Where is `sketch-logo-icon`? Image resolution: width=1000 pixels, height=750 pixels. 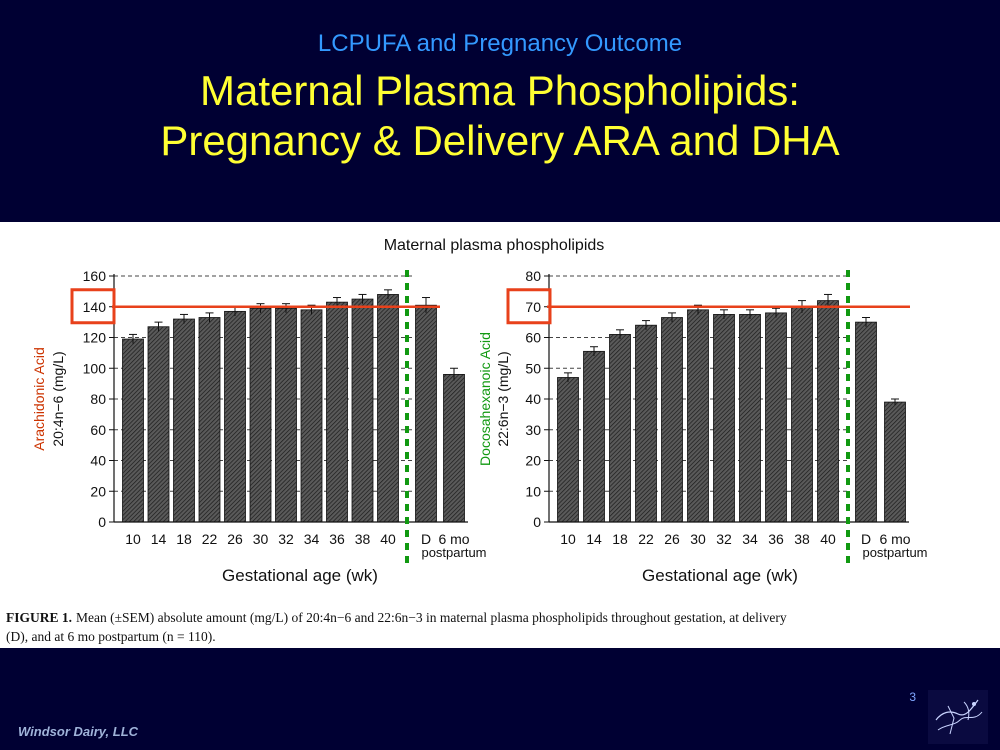 sketch-logo-icon is located at coordinates (958, 717).